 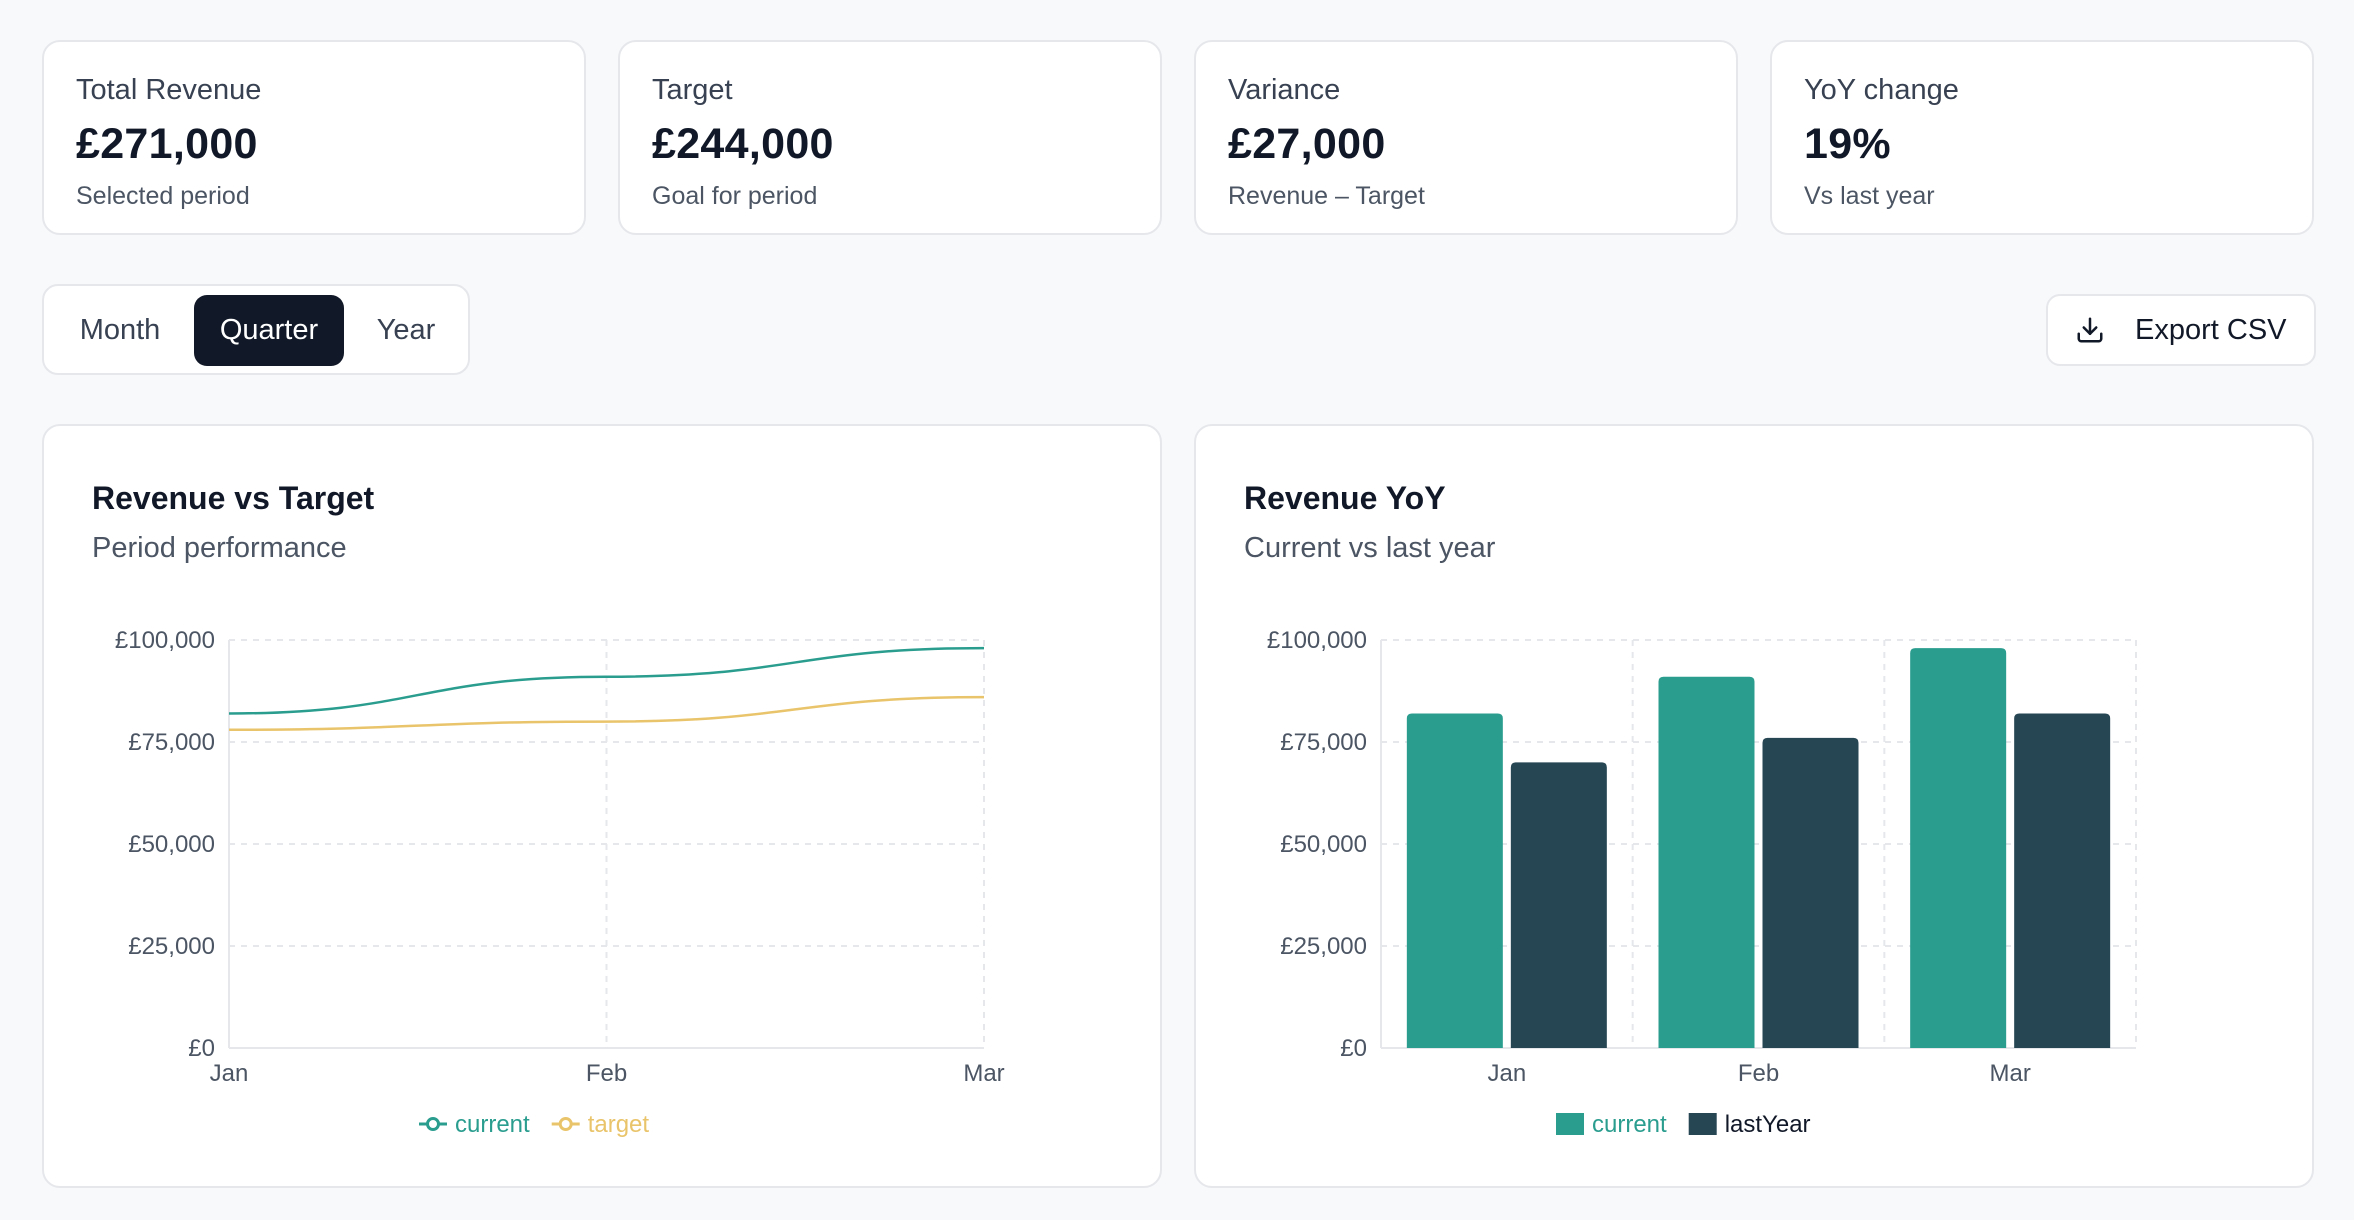 I want to click on kpi-value: £271,000, so click(x=167, y=144).